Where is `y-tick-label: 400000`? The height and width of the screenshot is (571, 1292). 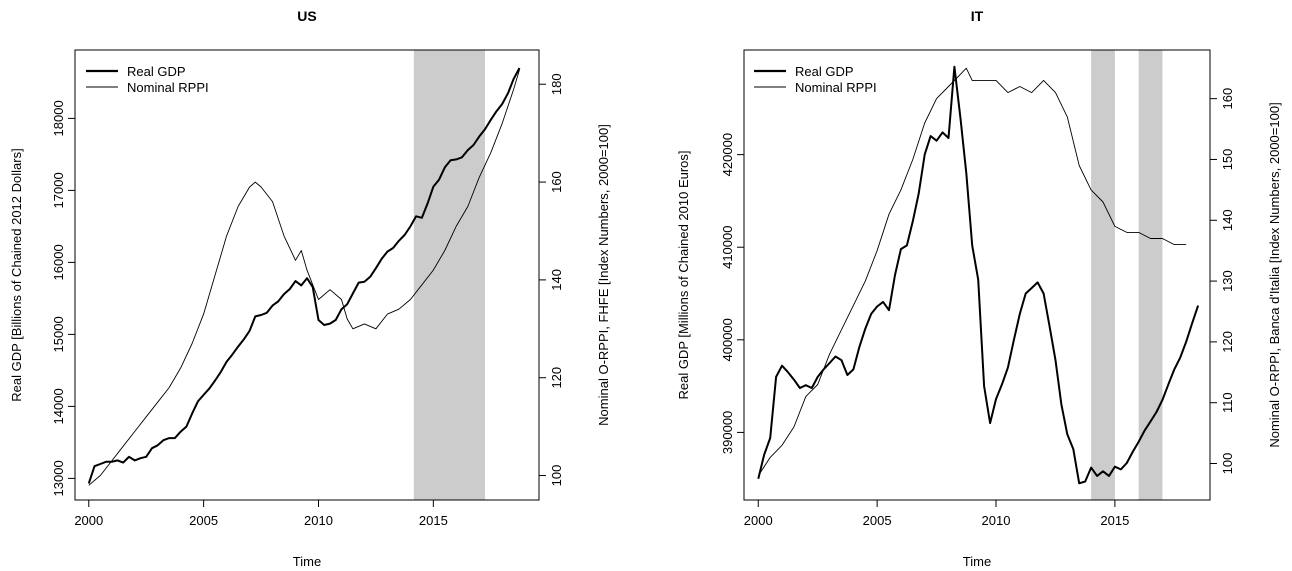
y-tick-label: 400000 is located at coordinates (727, 339).